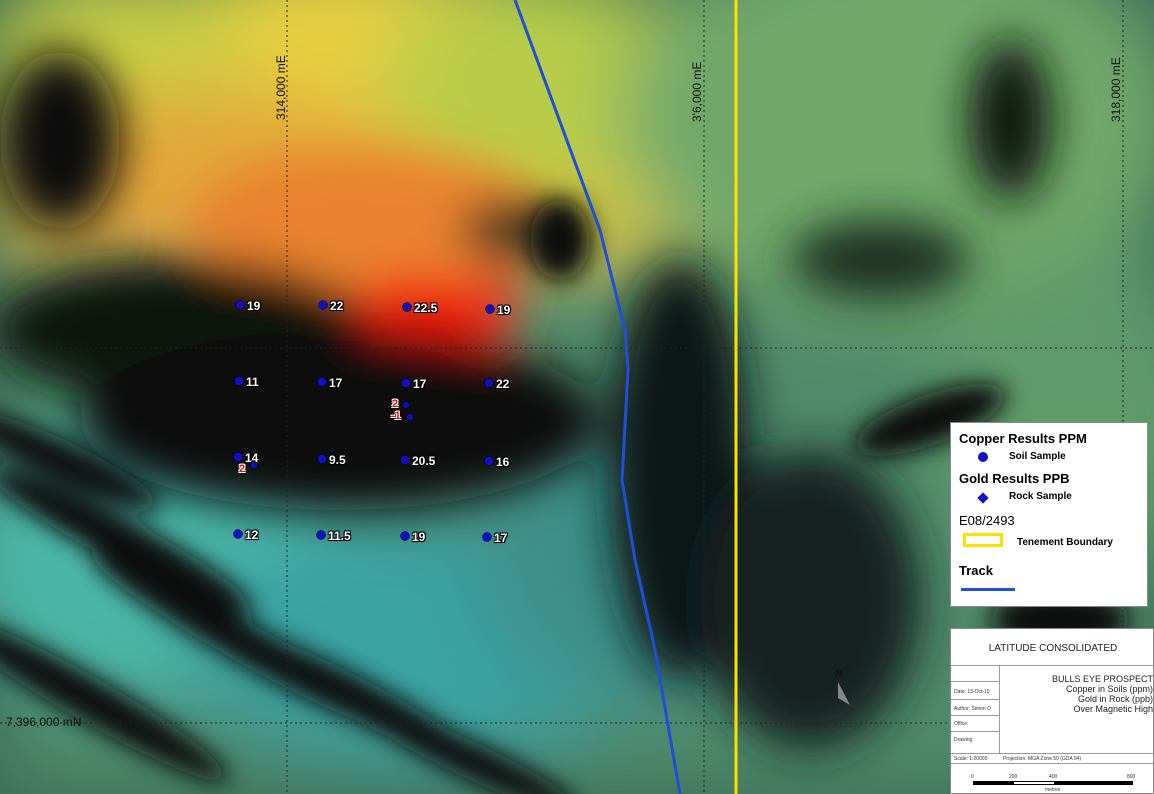 Image resolution: width=1154 pixels, height=794 pixels. What do you see at coordinates (839, 674) in the screenshot?
I see `north-label: N` at bounding box center [839, 674].